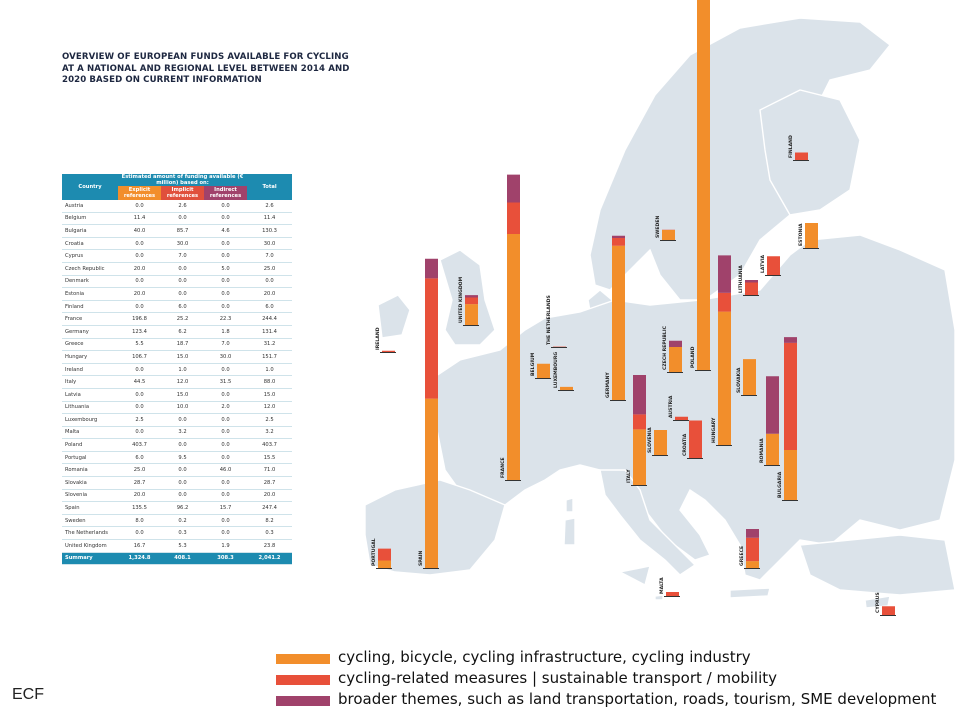 Image resolution: width=960 pixels, height=720 pixels. I want to click on bar-label-hungary: HUNGARY, so click(714, 430).